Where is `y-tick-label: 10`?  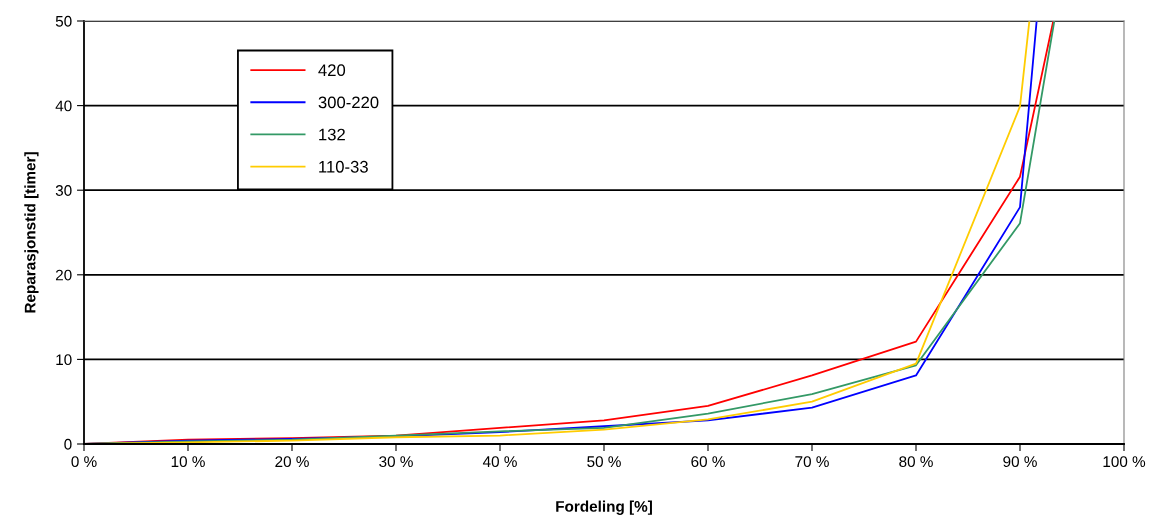
y-tick-label: 10 is located at coordinates (64, 360).